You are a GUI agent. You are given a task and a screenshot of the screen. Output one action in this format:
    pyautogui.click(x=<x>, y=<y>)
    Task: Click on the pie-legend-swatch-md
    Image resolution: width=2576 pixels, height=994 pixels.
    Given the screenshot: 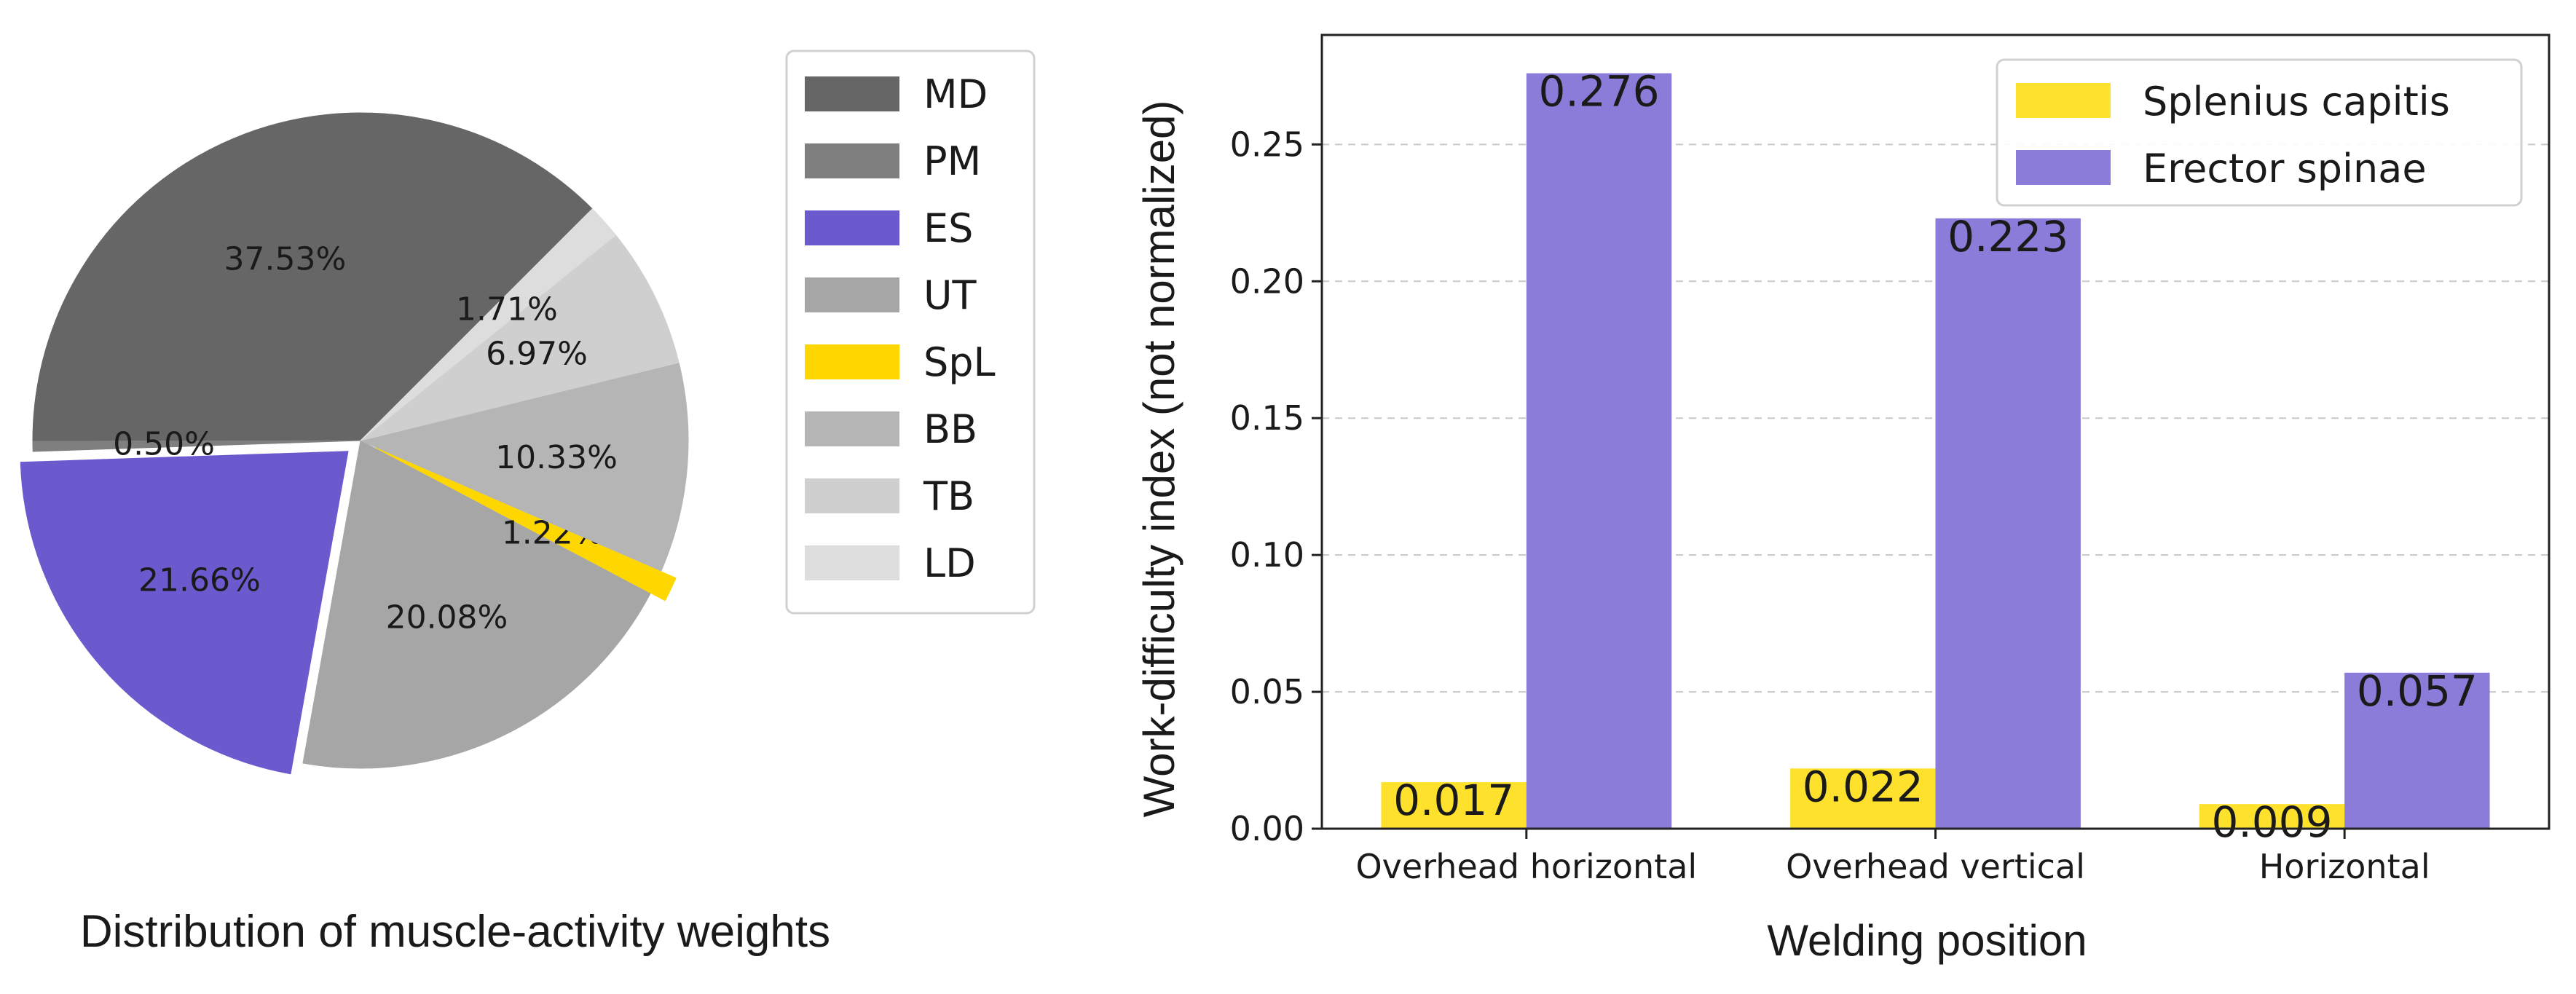 What is the action you would take?
    pyautogui.click(x=852, y=93)
    